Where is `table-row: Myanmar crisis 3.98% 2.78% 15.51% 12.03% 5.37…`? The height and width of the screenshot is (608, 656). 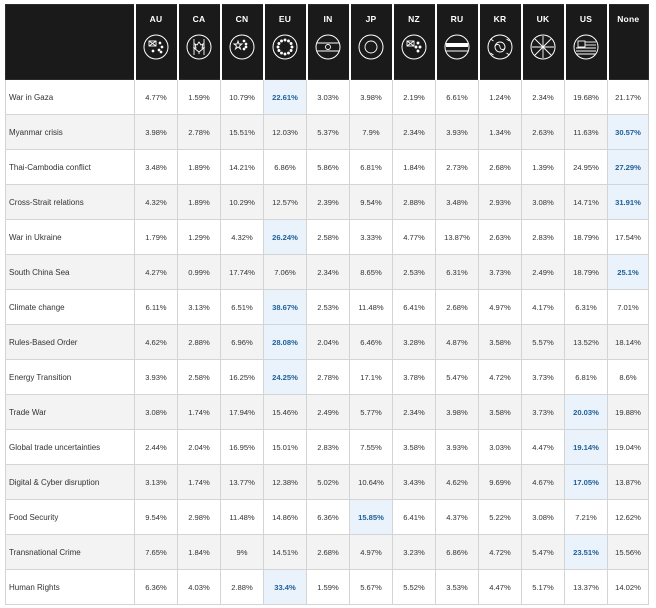
table-row: Myanmar crisis 3.98% 2.78% 15.51% 12.03% 5.37… is located at coordinates (327, 132).